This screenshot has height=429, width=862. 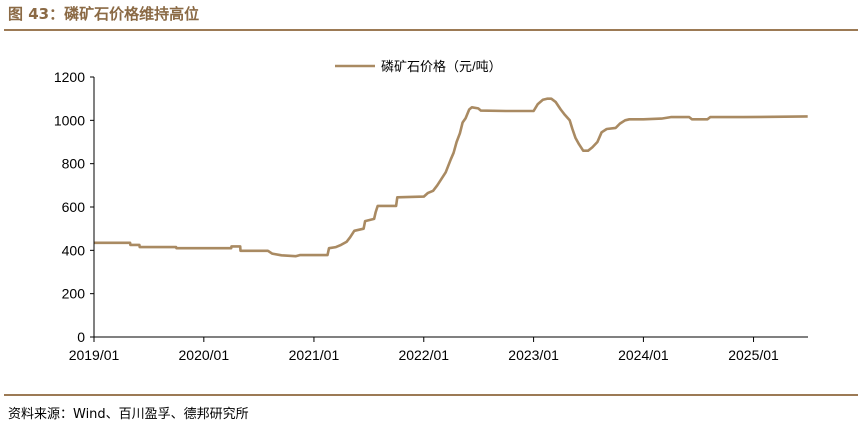 I want to click on x-tick-label: 2024/01, so click(x=643, y=355).